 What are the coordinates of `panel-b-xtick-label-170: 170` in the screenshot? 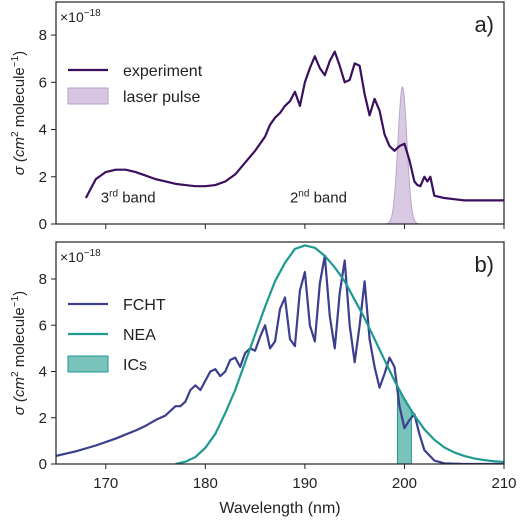 It's located at (105, 483).